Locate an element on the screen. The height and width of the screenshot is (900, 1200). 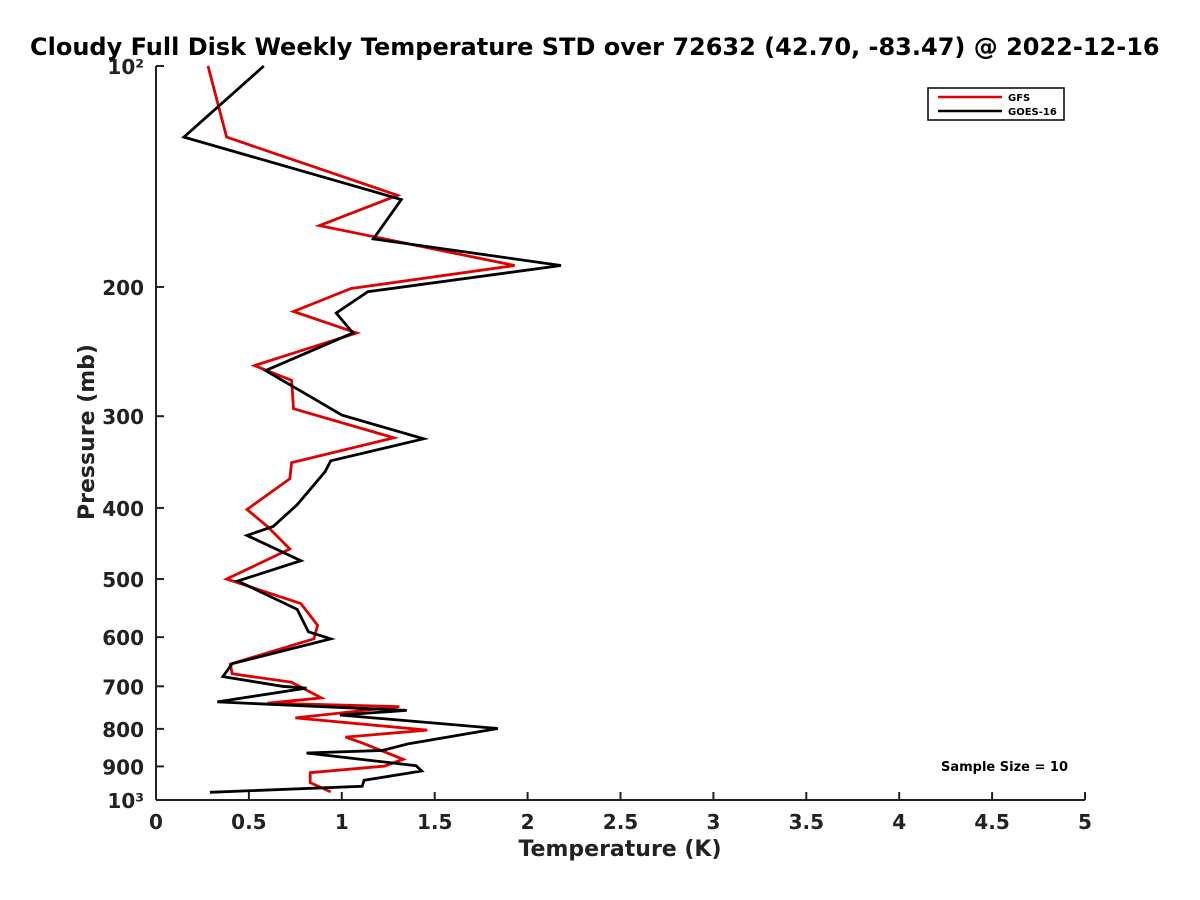
legend-label-gfs: GFS is located at coordinates (1019, 98).